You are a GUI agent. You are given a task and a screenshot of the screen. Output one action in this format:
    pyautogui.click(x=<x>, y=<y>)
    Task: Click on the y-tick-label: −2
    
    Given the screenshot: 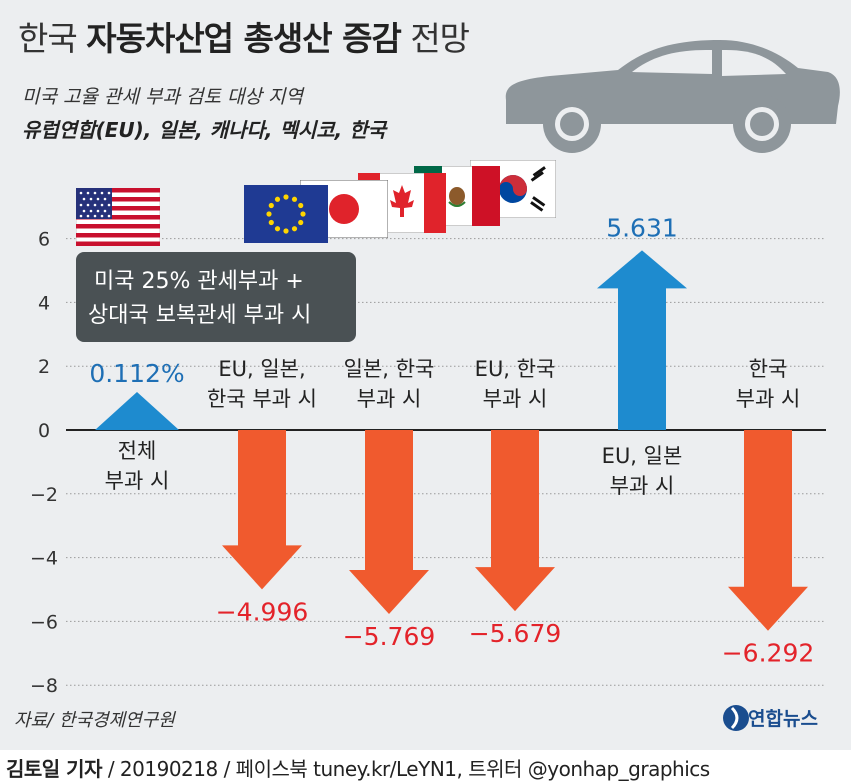 What is the action you would take?
    pyautogui.click(x=44, y=495)
    